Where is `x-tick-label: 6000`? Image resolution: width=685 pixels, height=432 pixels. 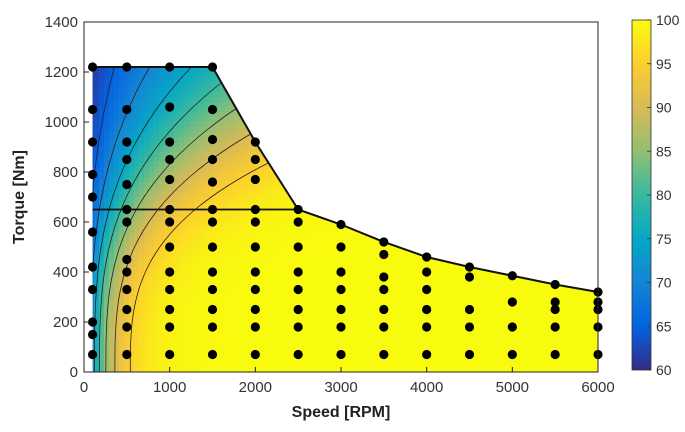 x-tick-label: 6000 is located at coordinates (597, 387).